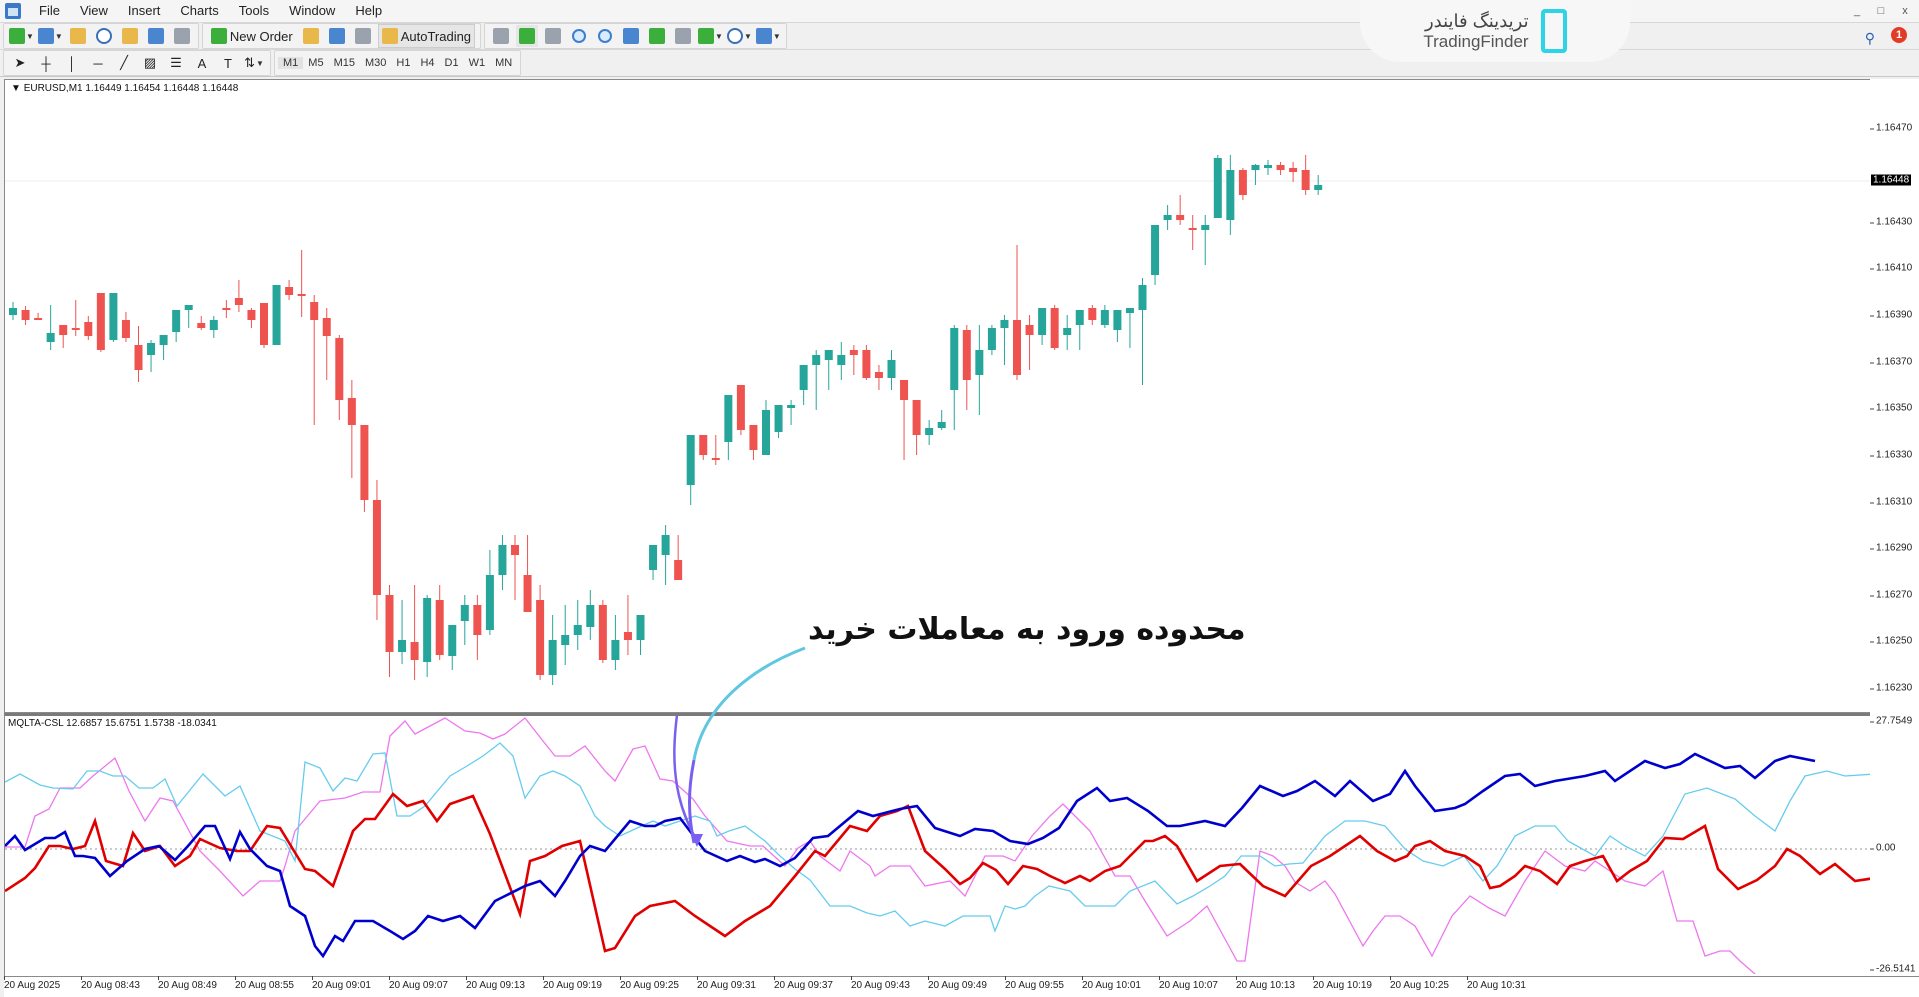  What do you see at coordinates (734, 36) in the screenshot?
I see `clock-icon` at bounding box center [734, 36].